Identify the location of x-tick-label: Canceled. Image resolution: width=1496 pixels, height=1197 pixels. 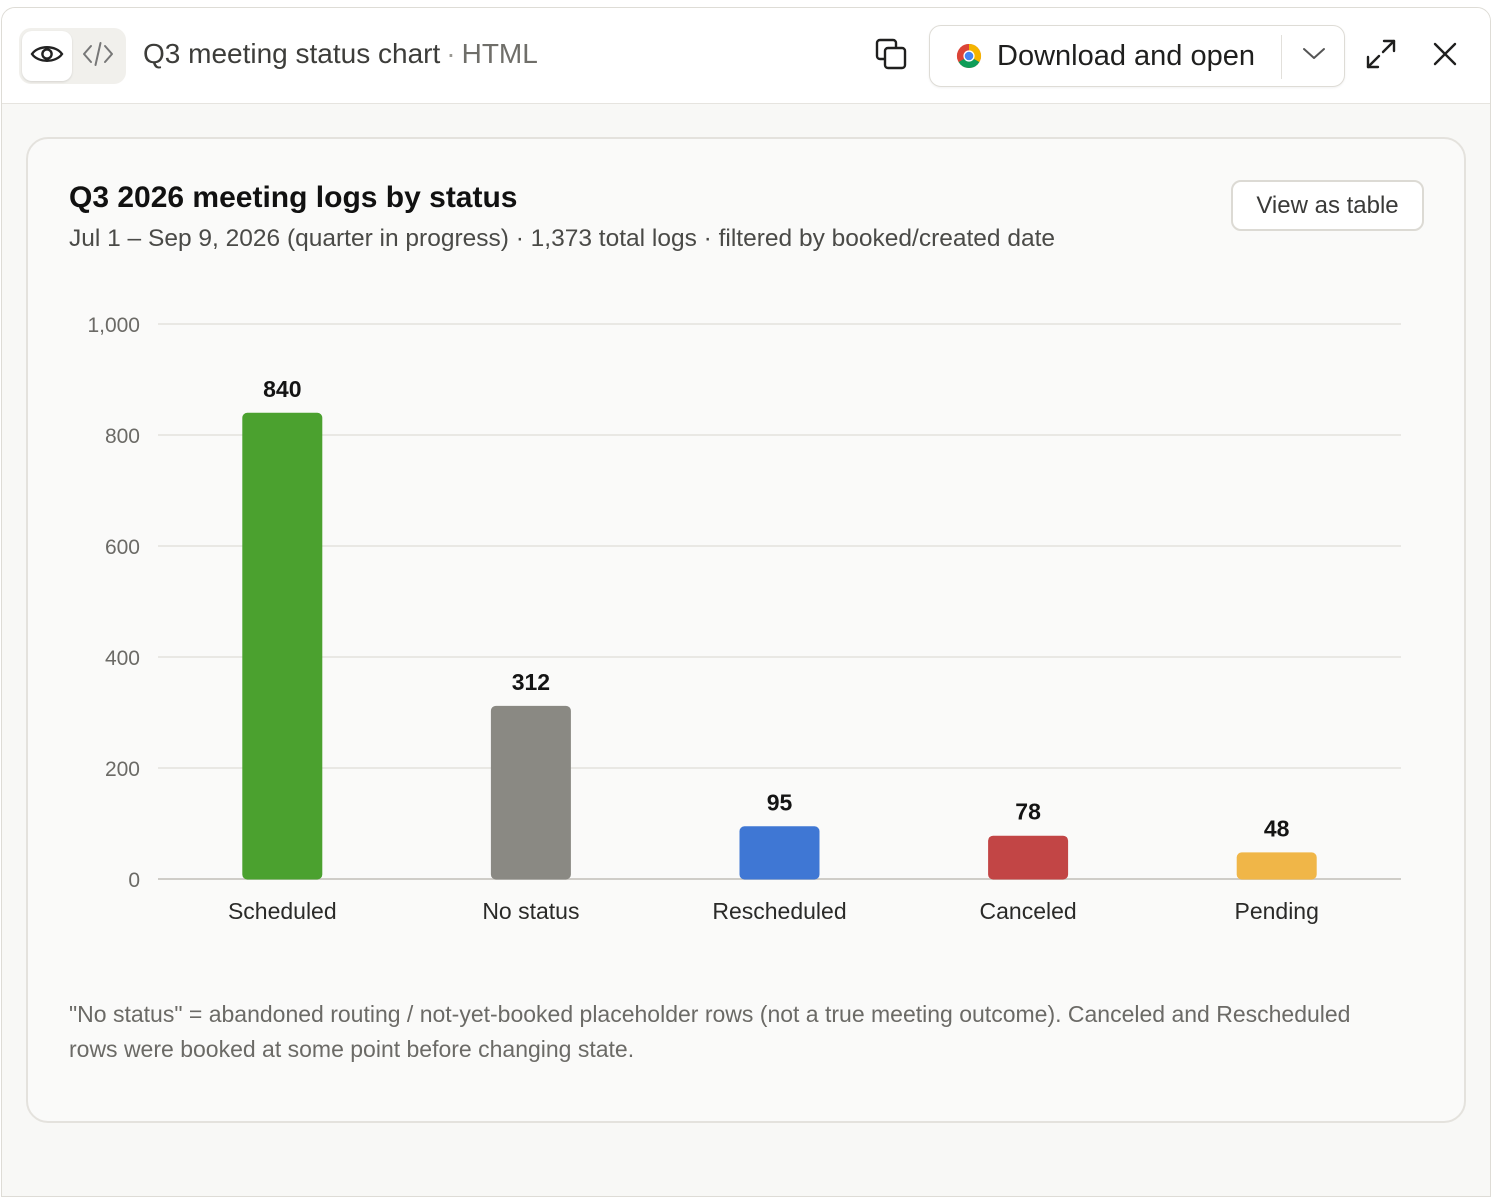
(1028, 911).